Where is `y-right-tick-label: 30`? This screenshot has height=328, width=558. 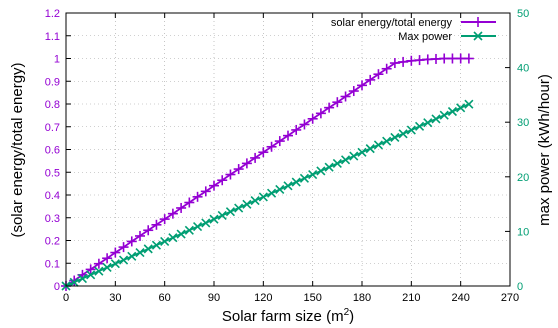
y-right-tick-label: 30 is located at coordinates (523, 123).